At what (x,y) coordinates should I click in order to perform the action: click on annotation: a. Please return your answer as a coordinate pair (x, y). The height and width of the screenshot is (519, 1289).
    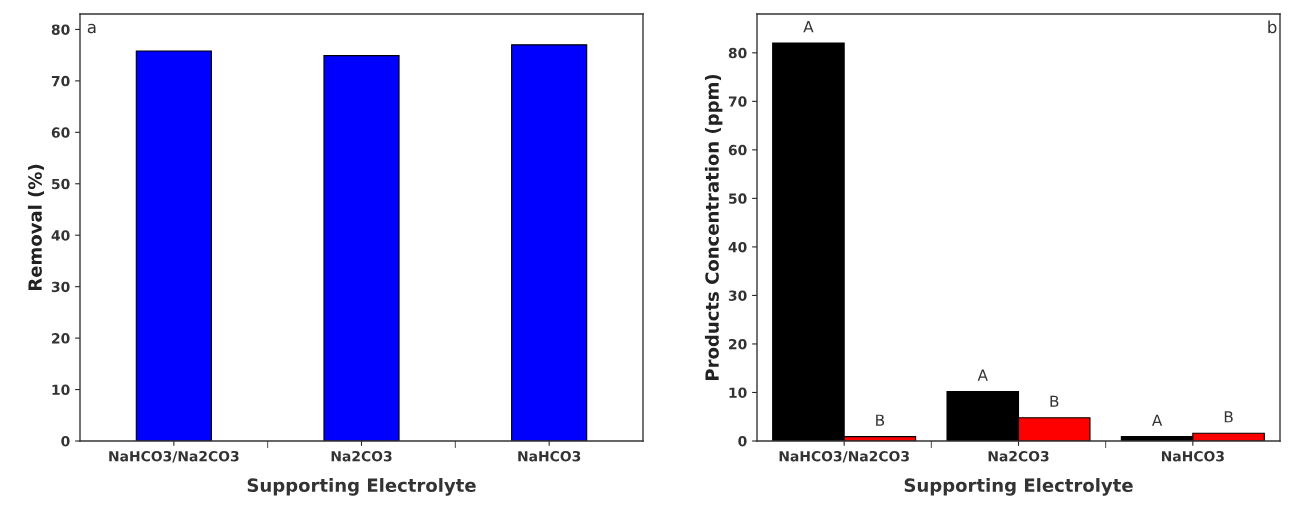
    Looking at the image, I should click on (91, 28).